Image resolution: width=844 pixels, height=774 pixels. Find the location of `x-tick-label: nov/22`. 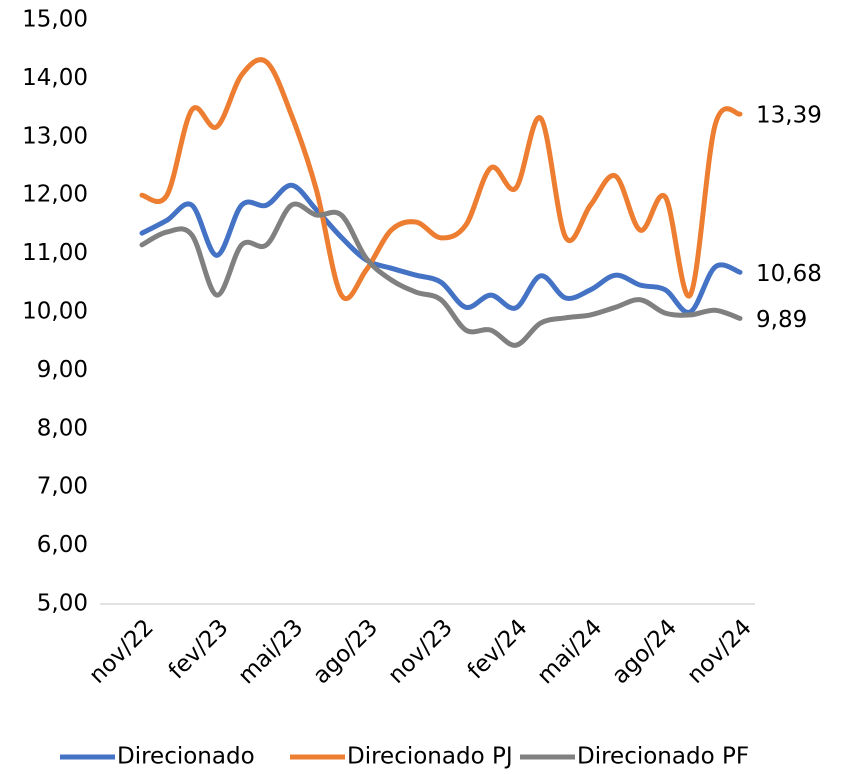

x-tick-label: nov/22 is located at coordinates (121, 651).